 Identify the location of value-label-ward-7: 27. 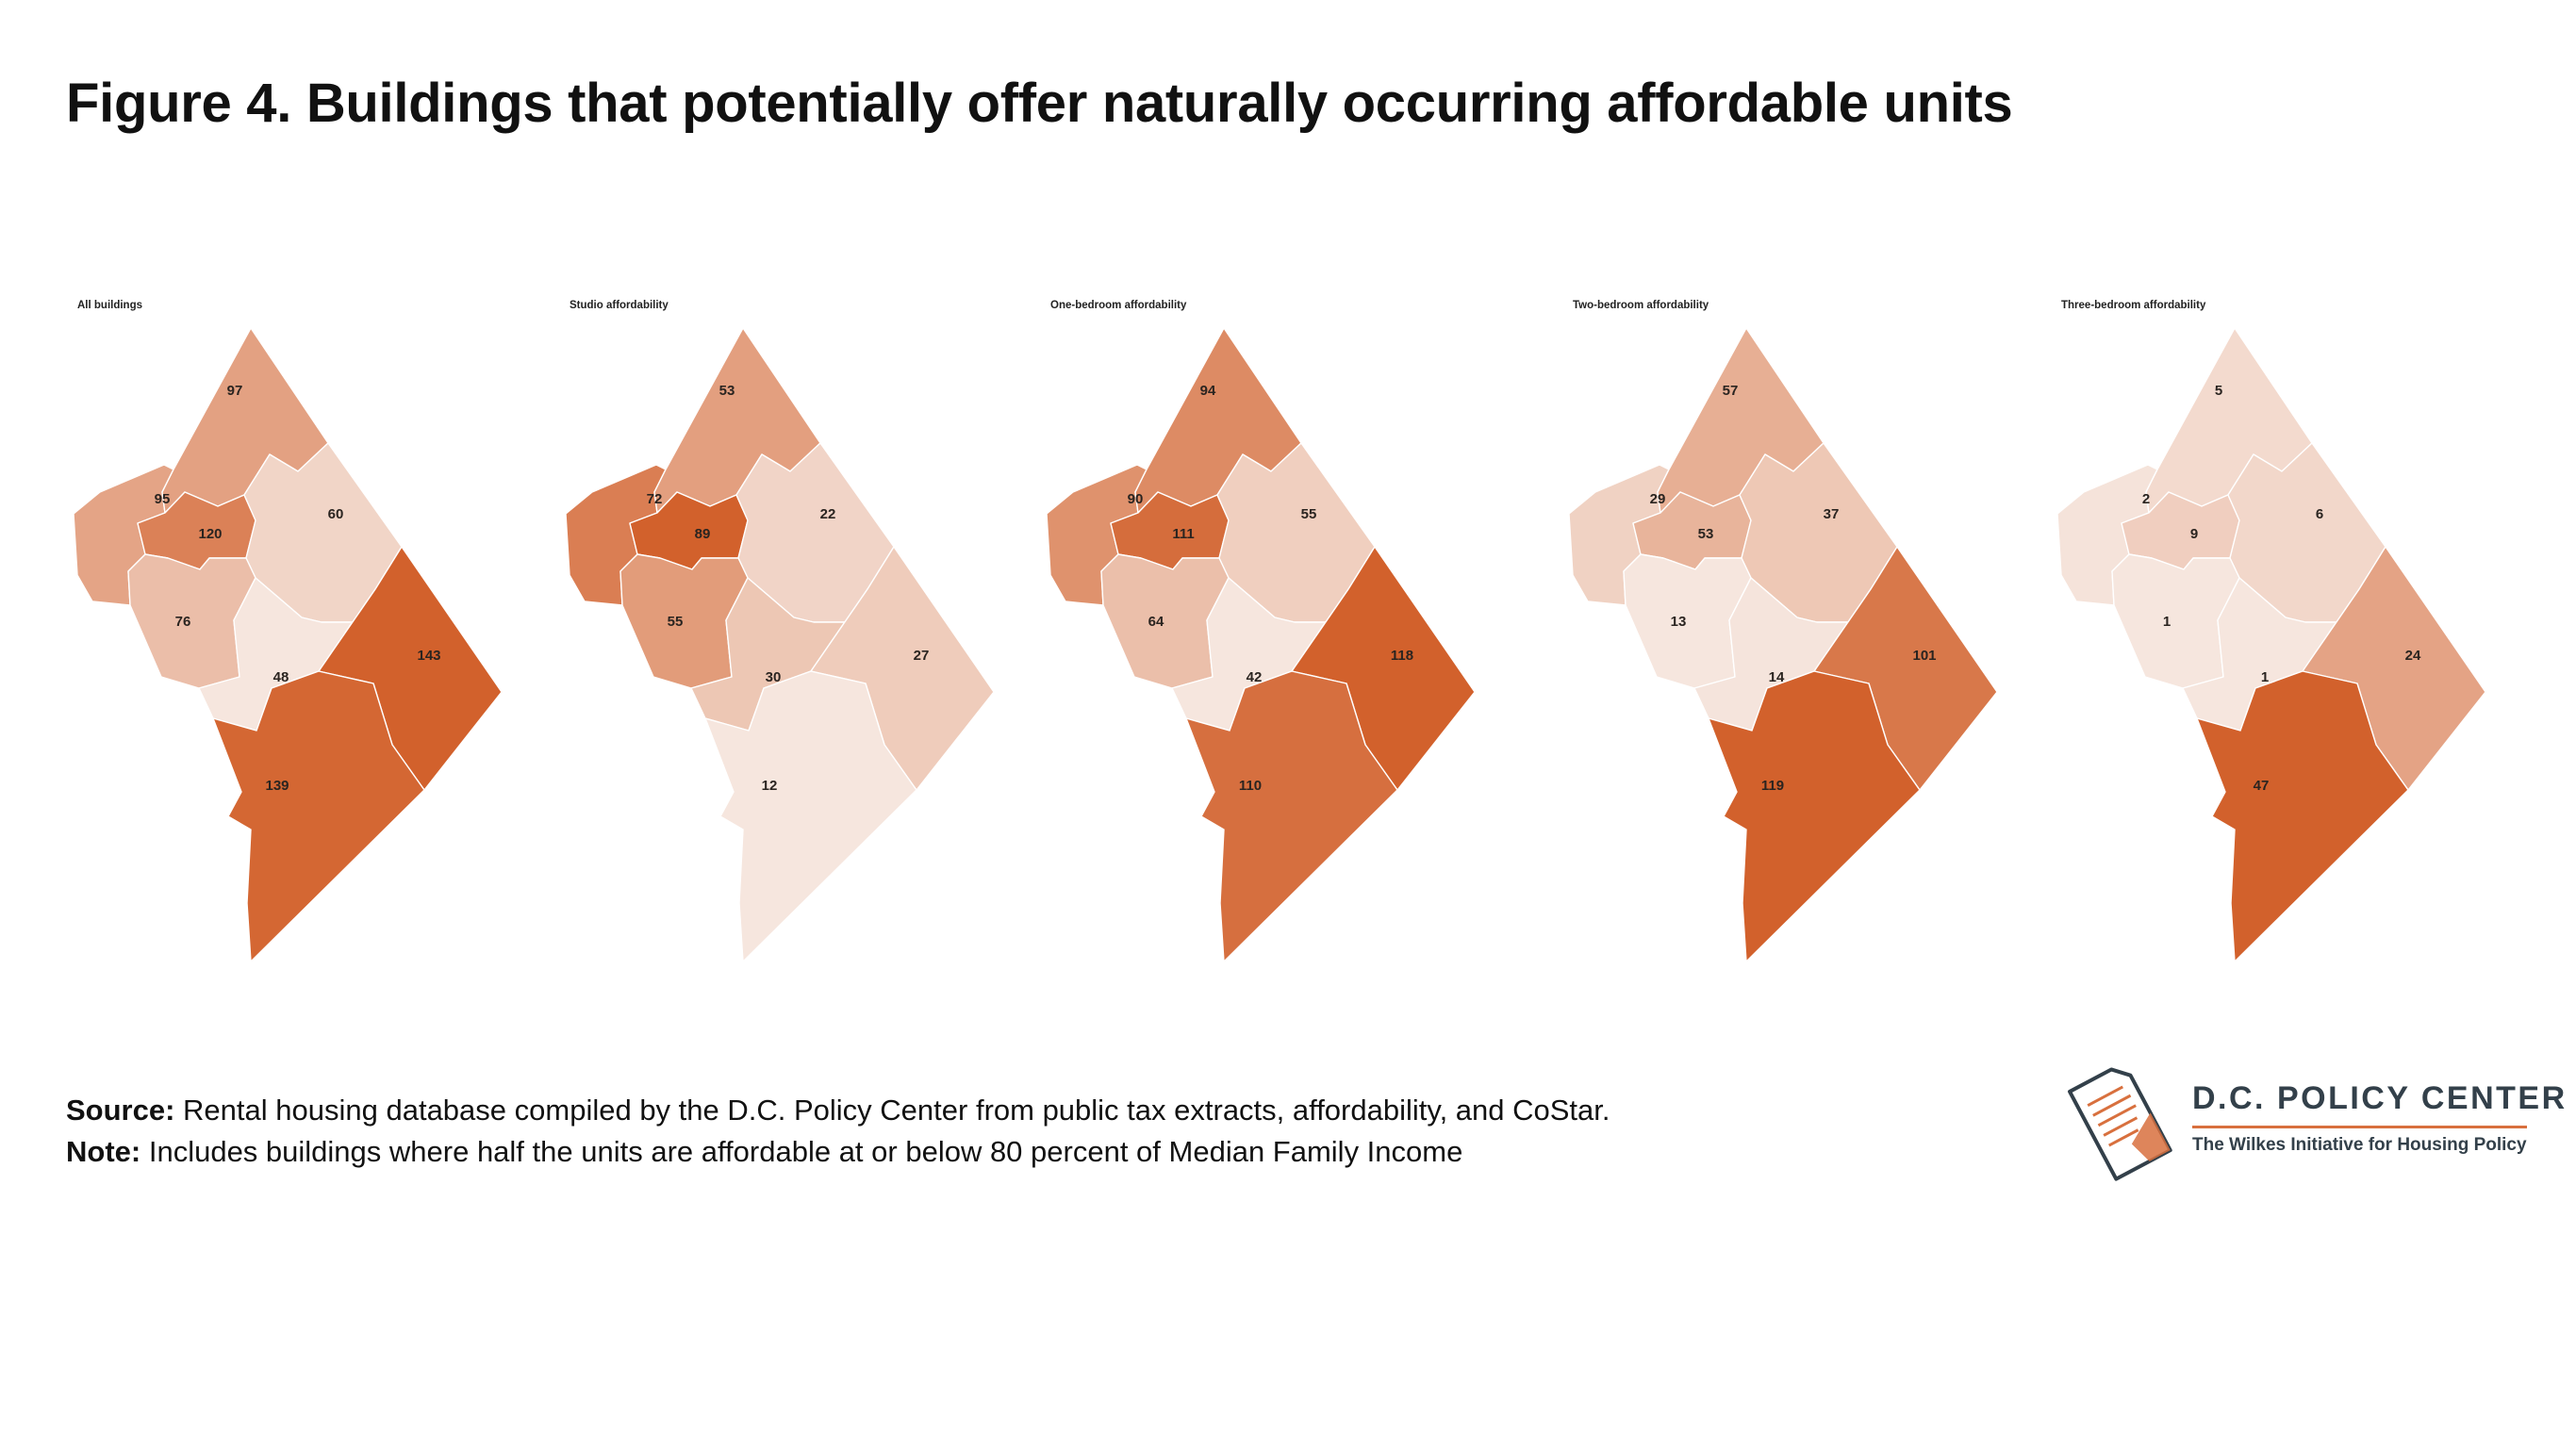
(922, 656).